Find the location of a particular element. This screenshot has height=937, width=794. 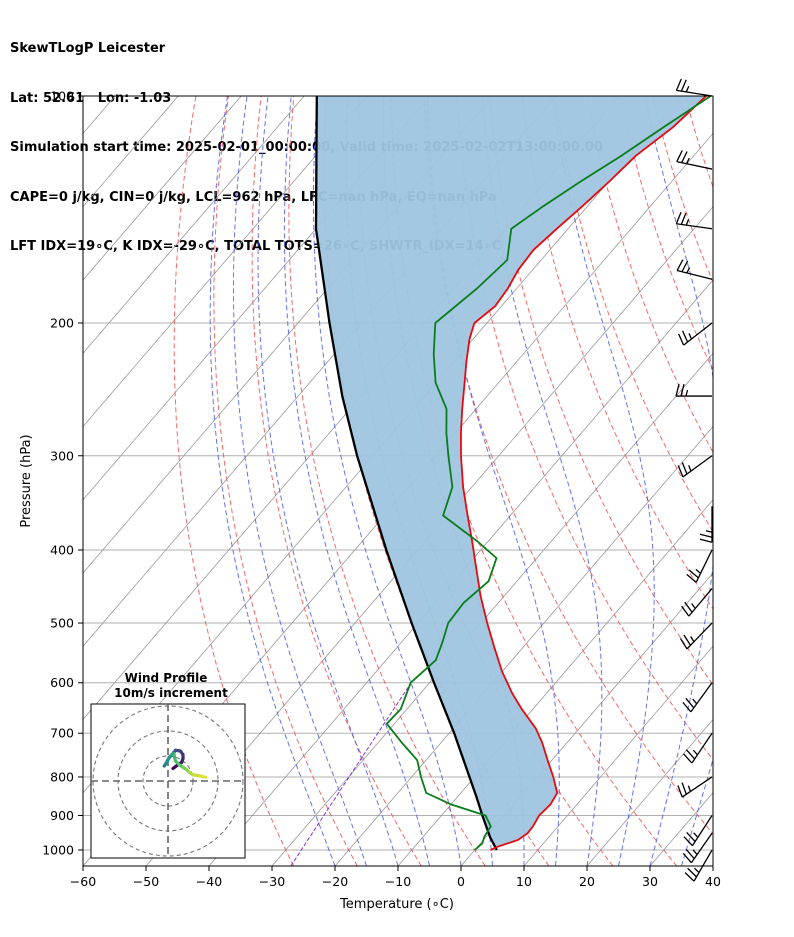

hodograph-inset: Wind Profile 10m/s increment is located at coordinates (168, 765).